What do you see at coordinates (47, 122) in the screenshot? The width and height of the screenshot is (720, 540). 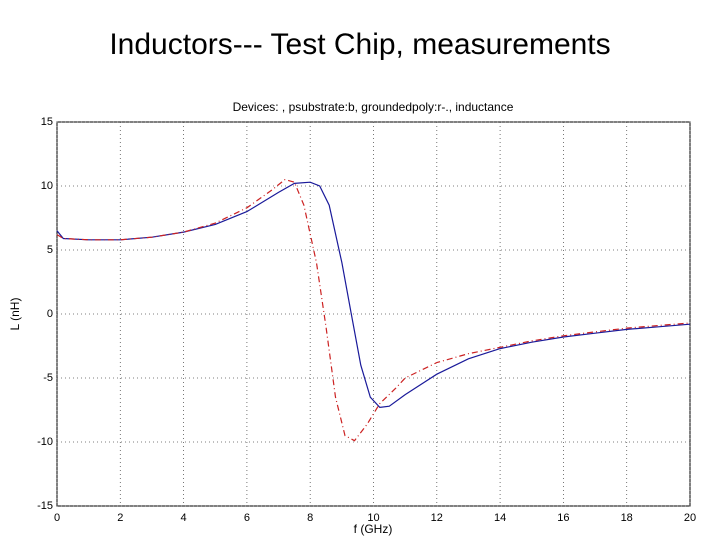 I see `y-tick-label: 15` at bounding box center [47, 122].